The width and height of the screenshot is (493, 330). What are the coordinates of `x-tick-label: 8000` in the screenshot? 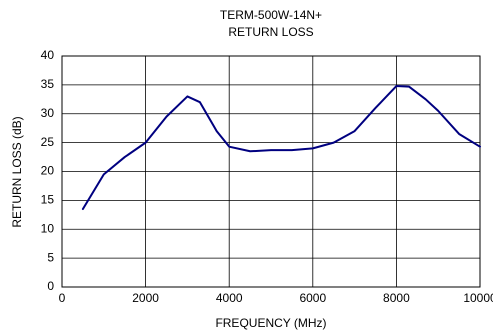 It's located at (396, 298).